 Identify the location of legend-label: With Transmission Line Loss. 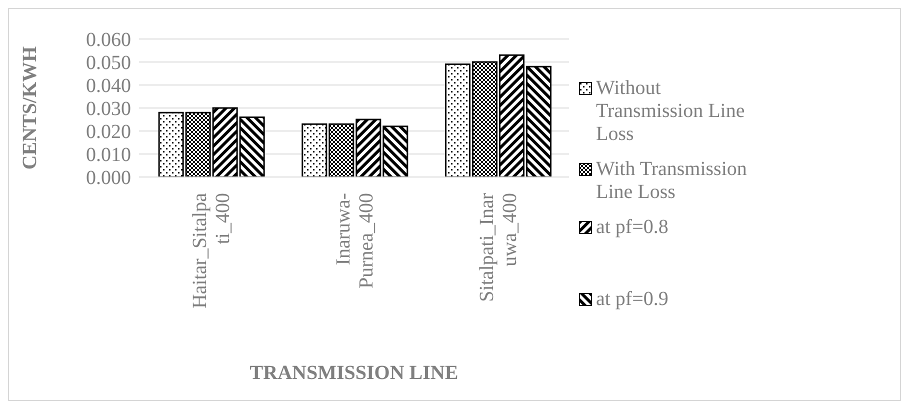
(672, 181).